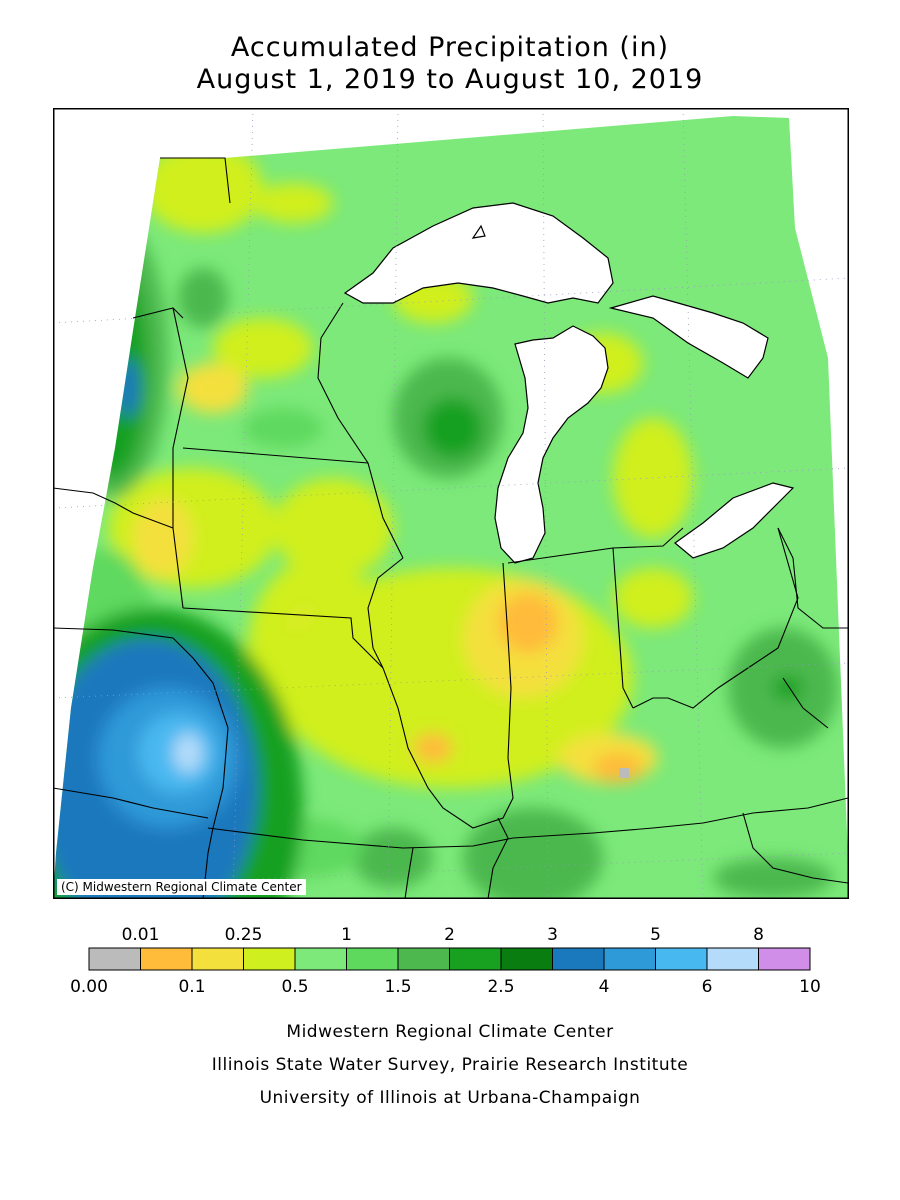  I want to click on credit-line-1: Midwestern Regional Climate Center, so click(450, 1032).